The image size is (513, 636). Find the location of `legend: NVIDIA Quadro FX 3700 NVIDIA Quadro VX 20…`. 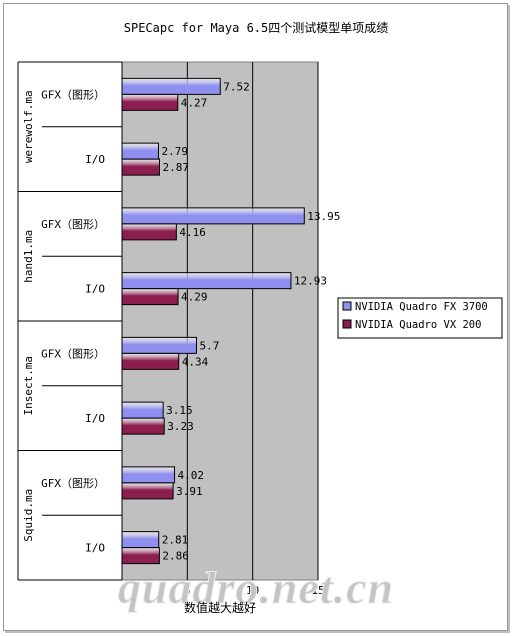

legend: NVIDIA Quadro FX 3700 NVIDIA Quadro VX 20… is located at coordinates (420, 318).